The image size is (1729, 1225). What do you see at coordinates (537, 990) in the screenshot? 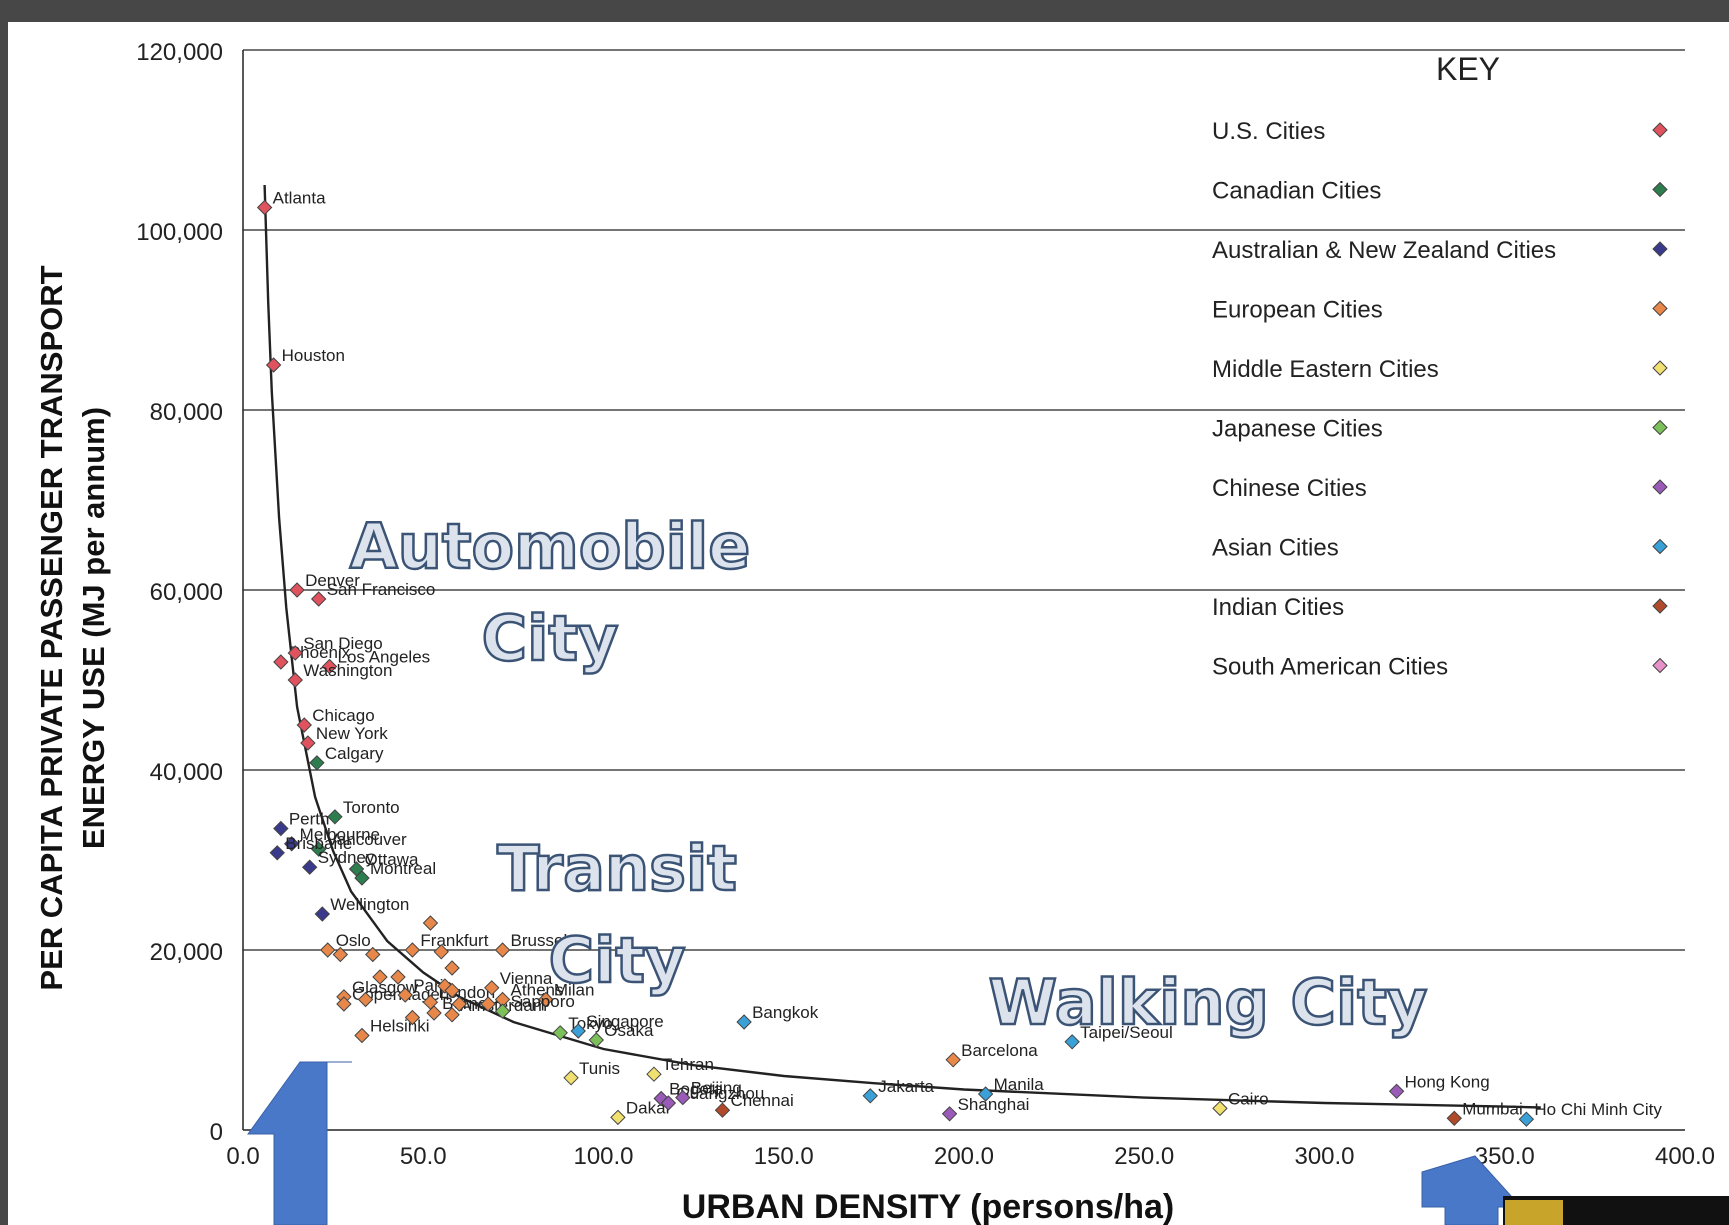
I see `point-label: Athens` at bounding box center [537, 990].